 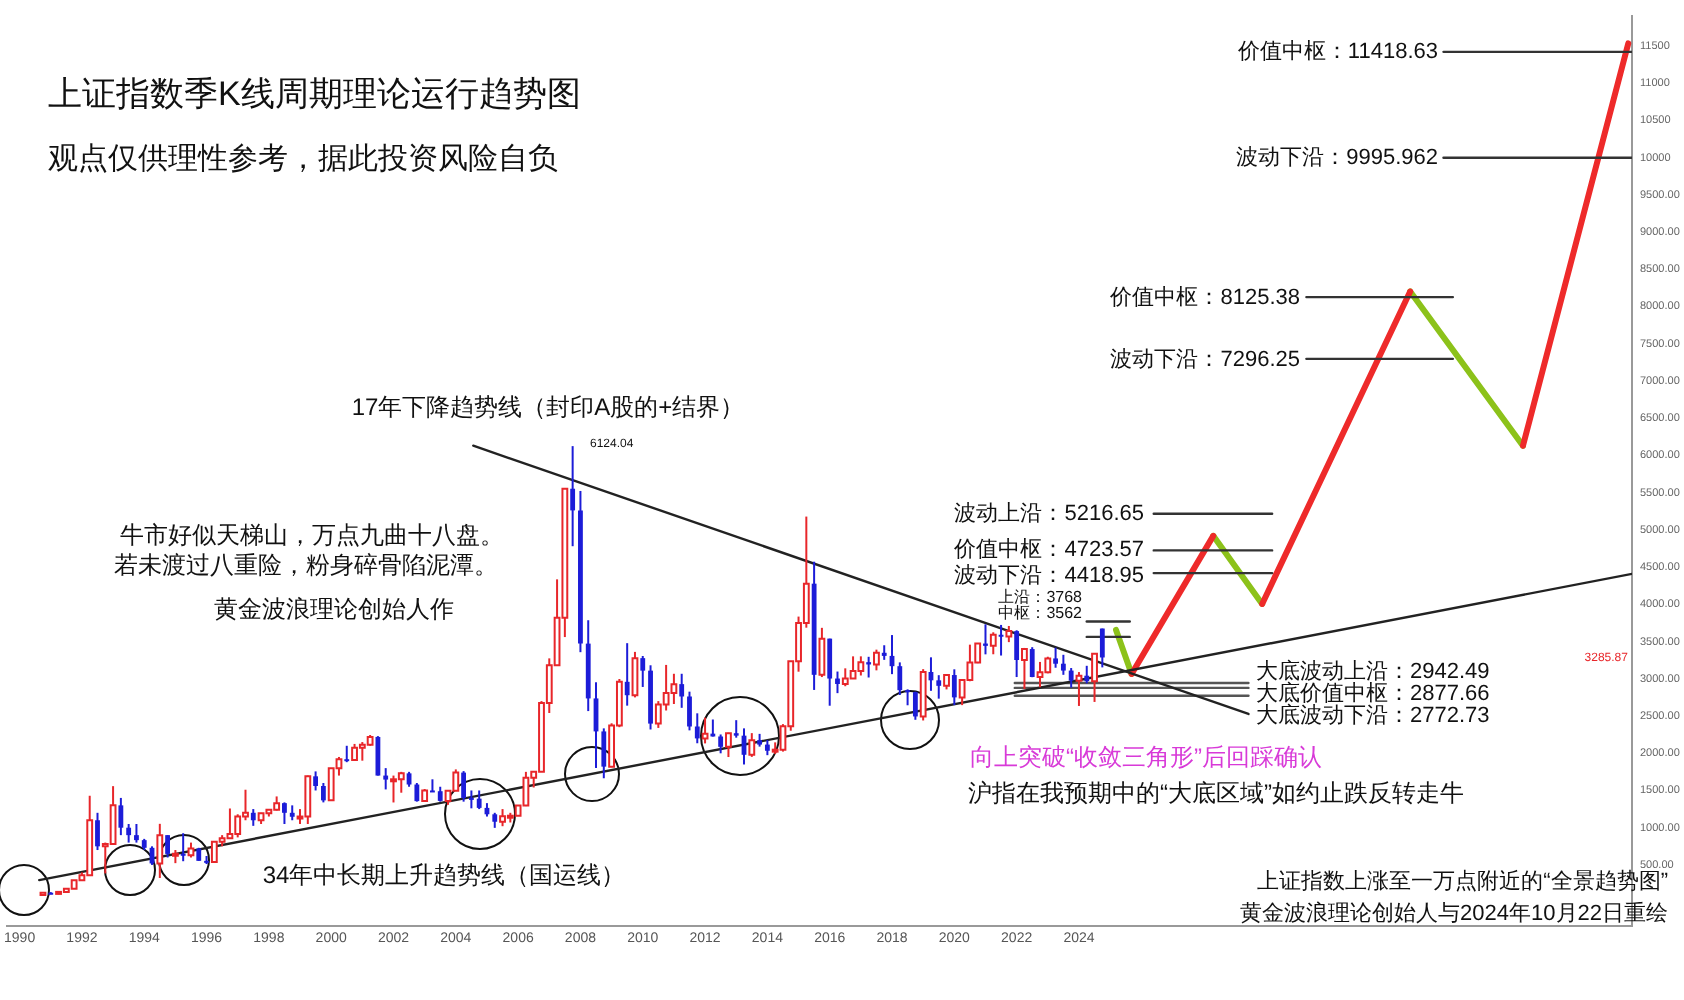 What do you see at coordinates (1146, 756) in the screenshot?
I see `annotation: 向上突破“收敛三角形”后回踩确认` at bounding box center [1146, 756].